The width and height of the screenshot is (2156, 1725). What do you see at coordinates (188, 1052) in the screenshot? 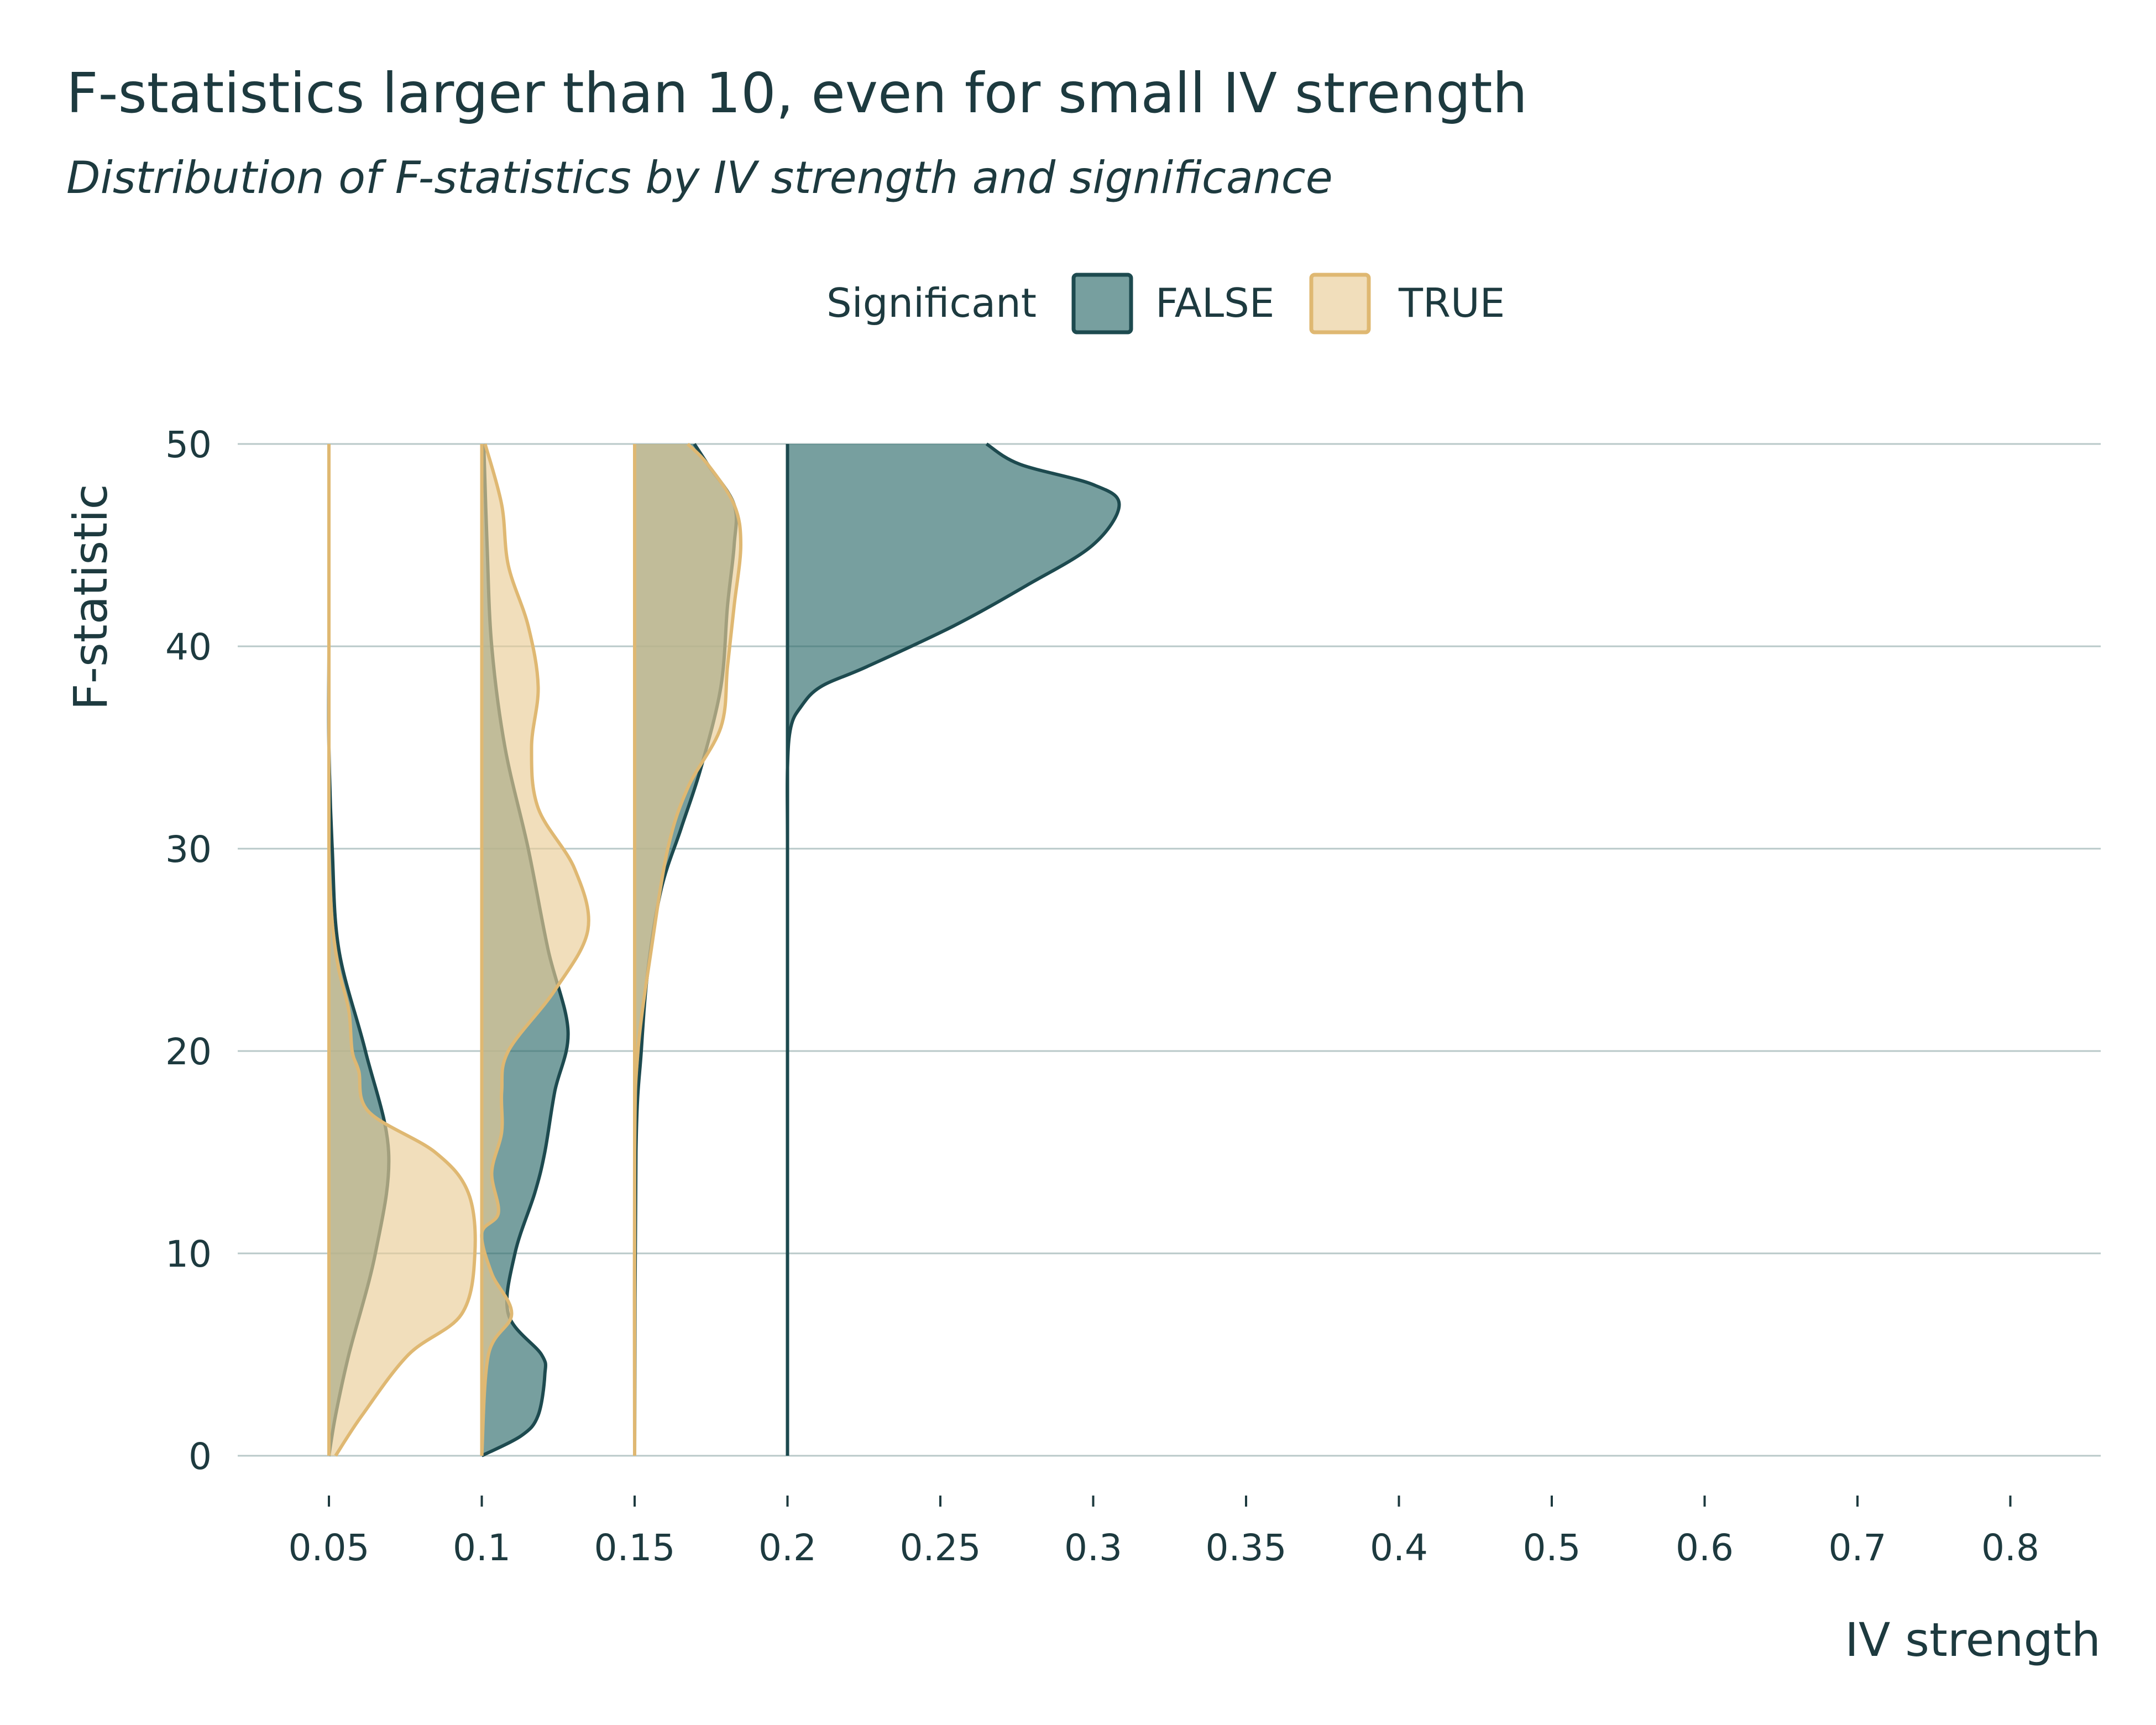
I see `y-tick-label: 20` at bounding box center [188, 1052].